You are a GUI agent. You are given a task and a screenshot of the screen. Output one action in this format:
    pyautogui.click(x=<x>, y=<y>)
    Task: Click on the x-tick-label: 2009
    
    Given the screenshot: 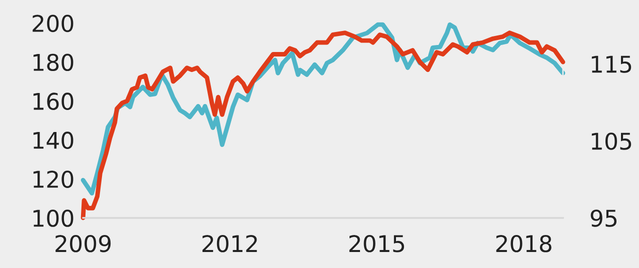 What is the action you would take?
    pyautogui.click(x=83, y=243)
    